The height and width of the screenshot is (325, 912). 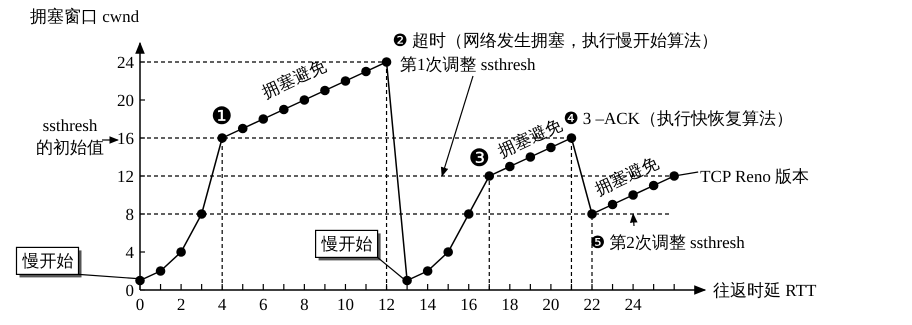 What do you see at coordinates (755, 176) in the screenshot?
I see `annotation: TCP Reno 版本` at bounding box center [755, 176].